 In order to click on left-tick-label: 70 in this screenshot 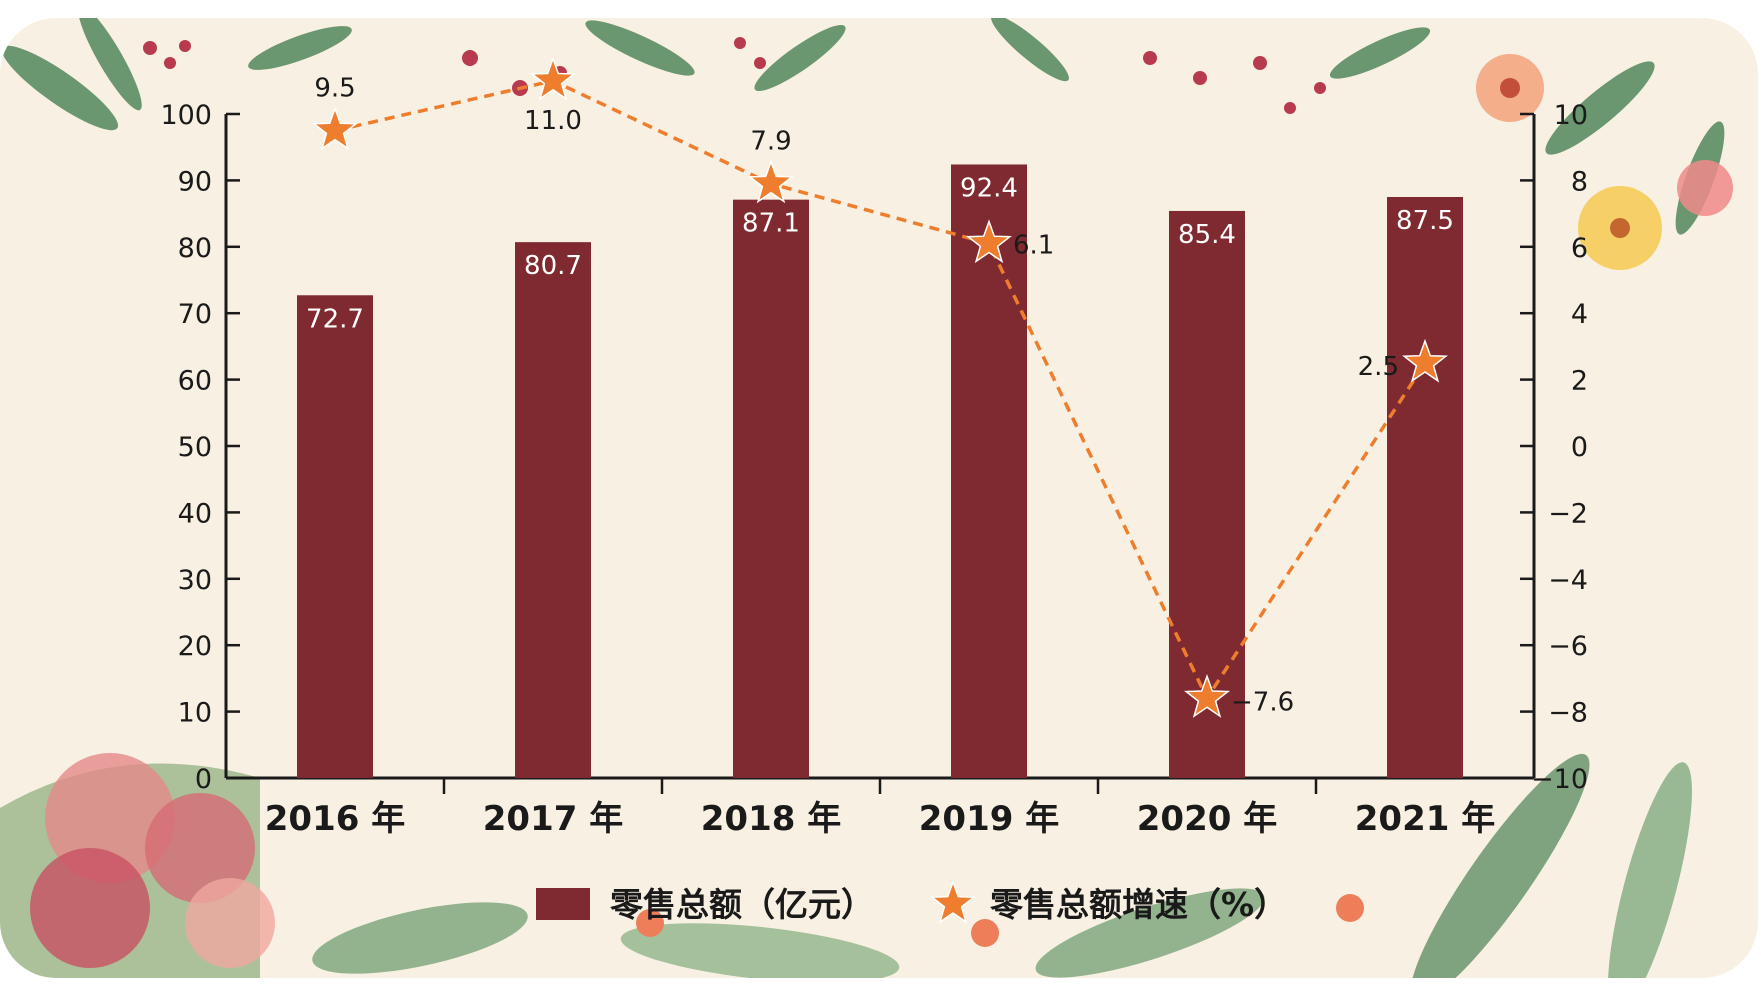, I will do `click(195, 314)`.